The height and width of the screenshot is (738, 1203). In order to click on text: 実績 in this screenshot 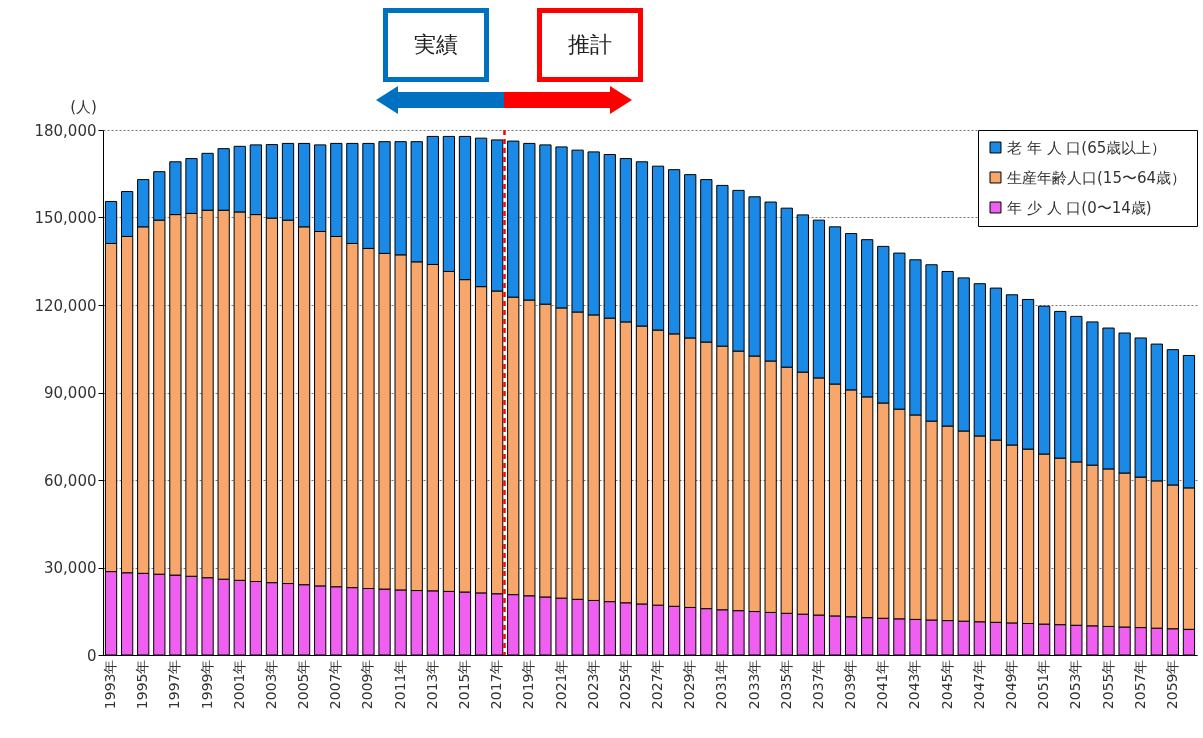, I will do `click(436, 45)`.